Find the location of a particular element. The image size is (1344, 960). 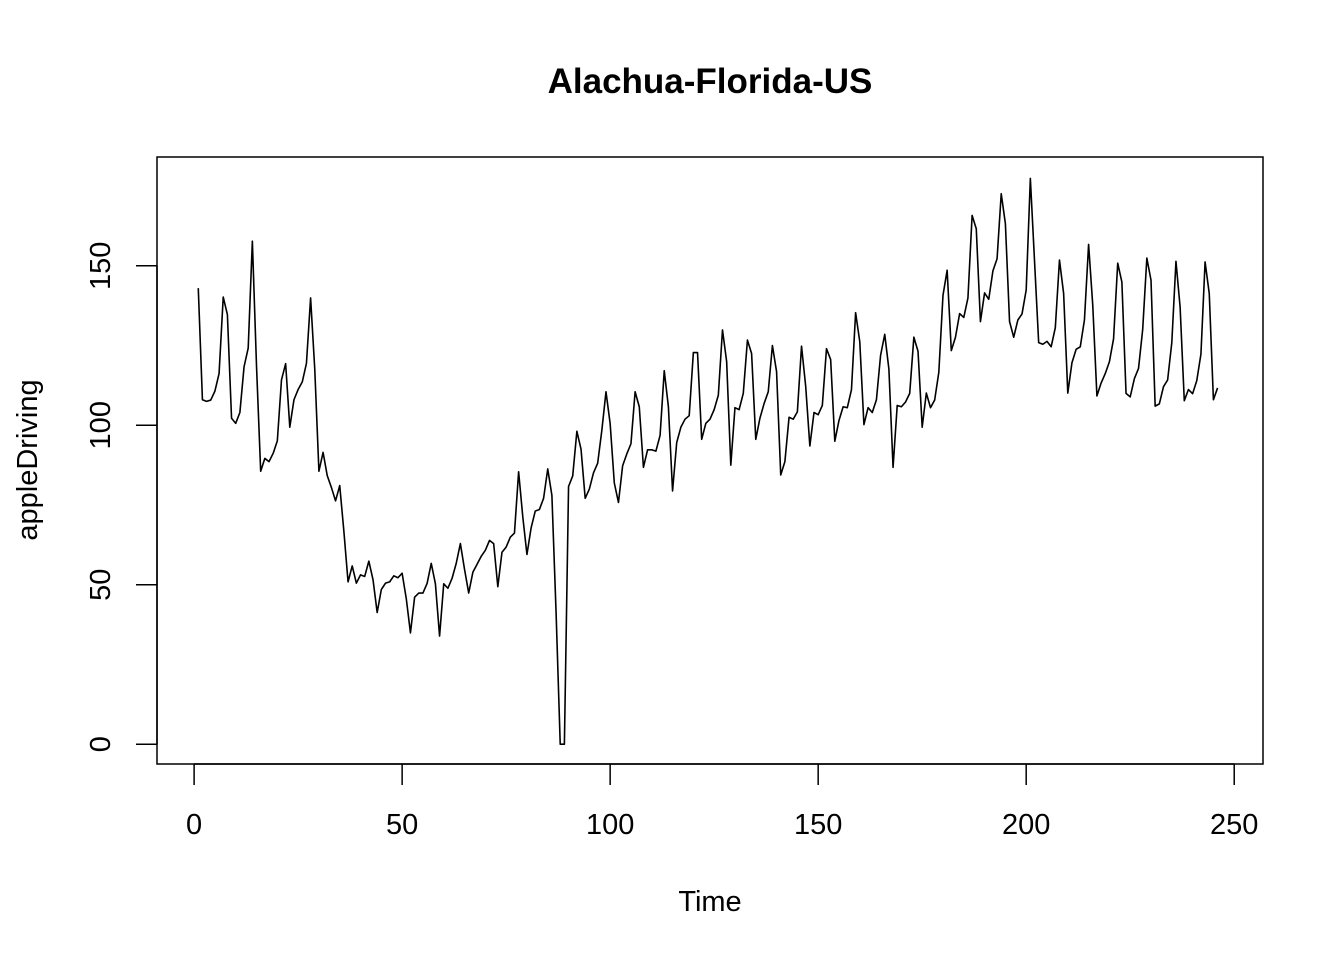

y-axis-label: appleDriving is located at coordinates (28, 459).